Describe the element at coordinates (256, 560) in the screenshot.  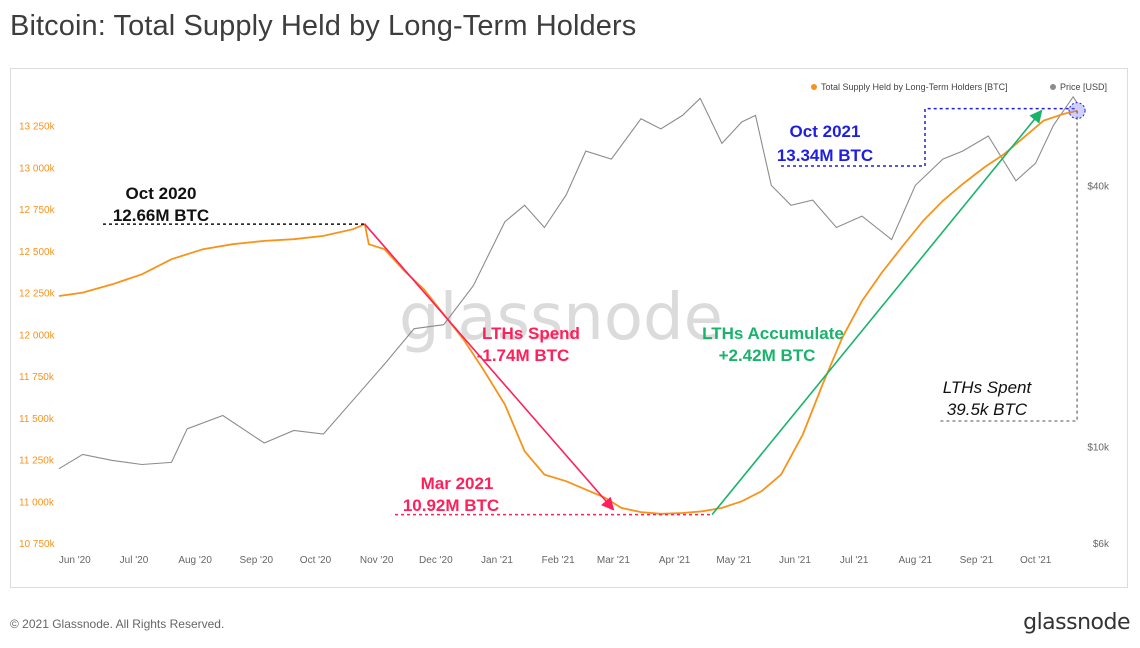
I see `x-tick-label: Sep '20` at that location.